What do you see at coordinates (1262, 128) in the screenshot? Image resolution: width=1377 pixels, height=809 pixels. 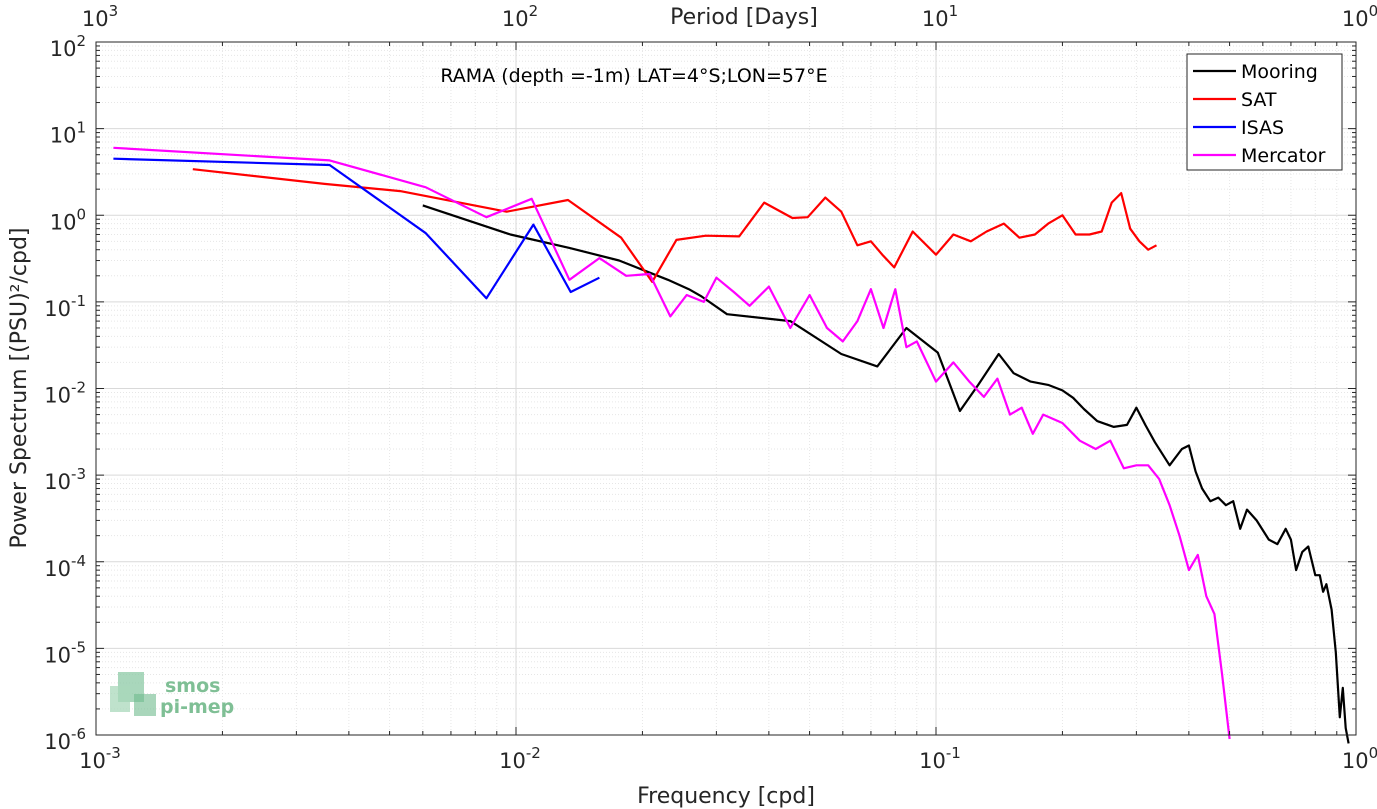 I see `legend-label-isas: ISAS` at bounding box center [1262, 128].